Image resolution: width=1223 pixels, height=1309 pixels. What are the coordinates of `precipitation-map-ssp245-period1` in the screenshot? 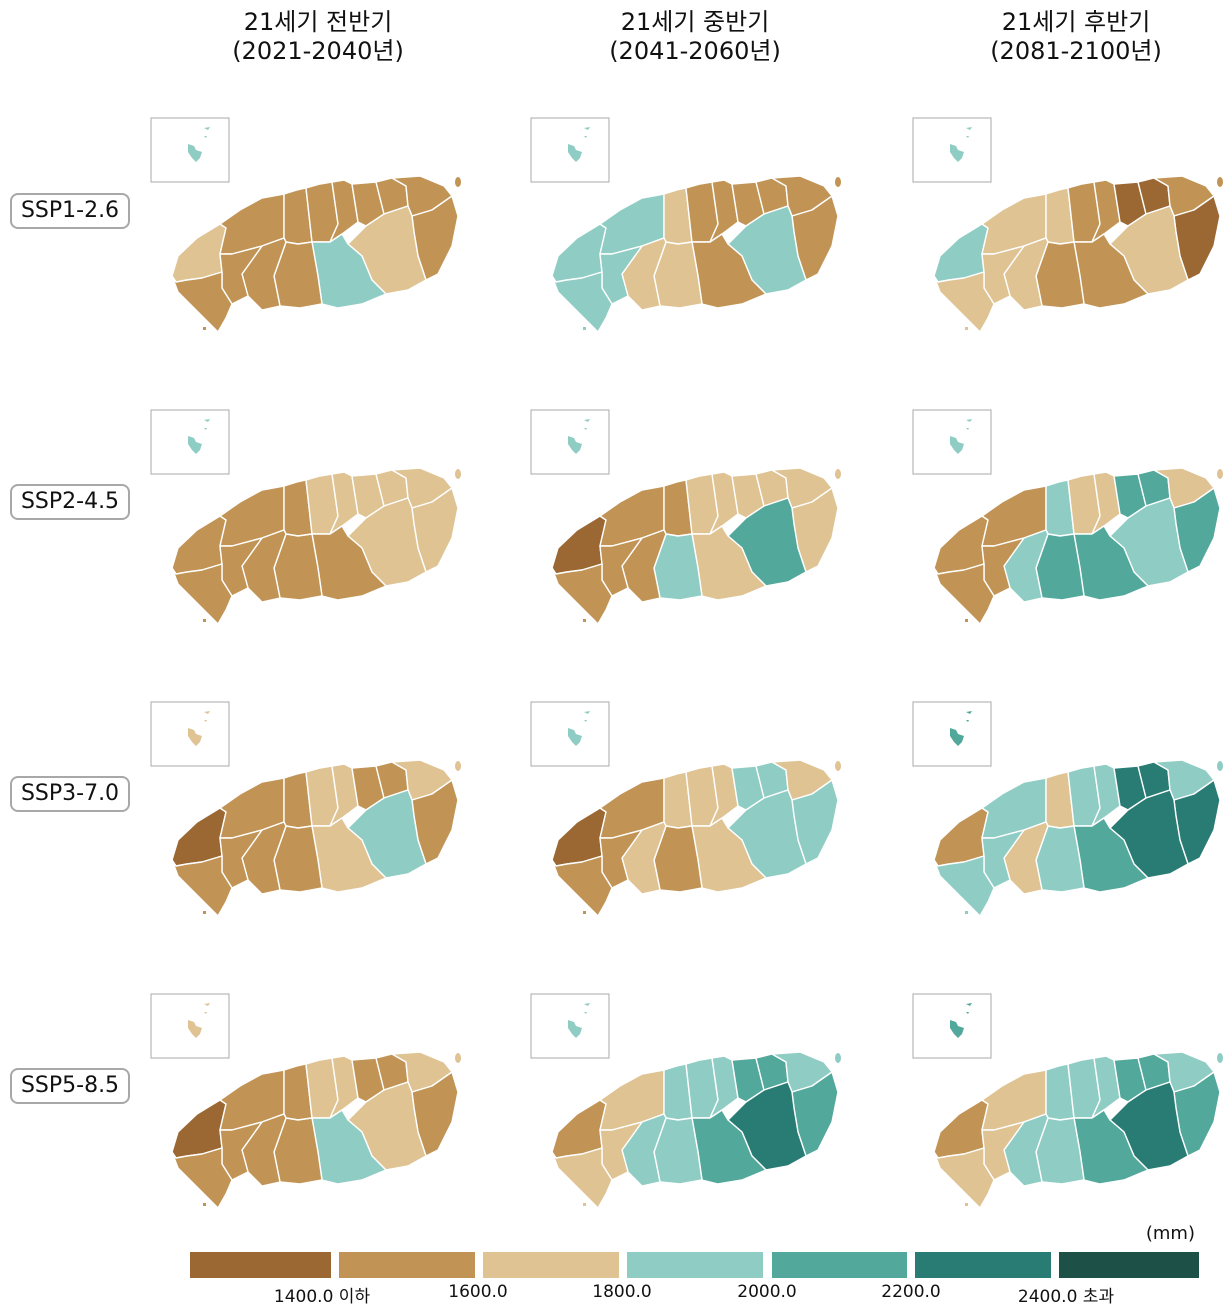 It's located at (305, 517).